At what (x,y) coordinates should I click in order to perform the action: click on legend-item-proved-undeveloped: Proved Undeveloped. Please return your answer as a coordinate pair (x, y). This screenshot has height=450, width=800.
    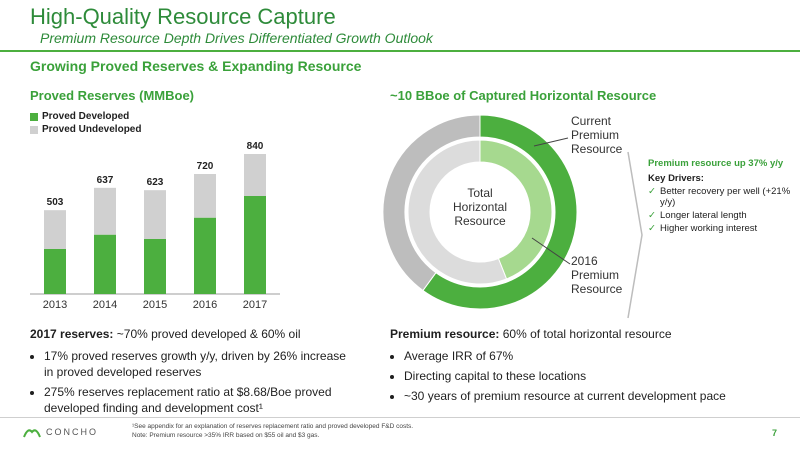
    Looking at the image, I should click on (85, 129).